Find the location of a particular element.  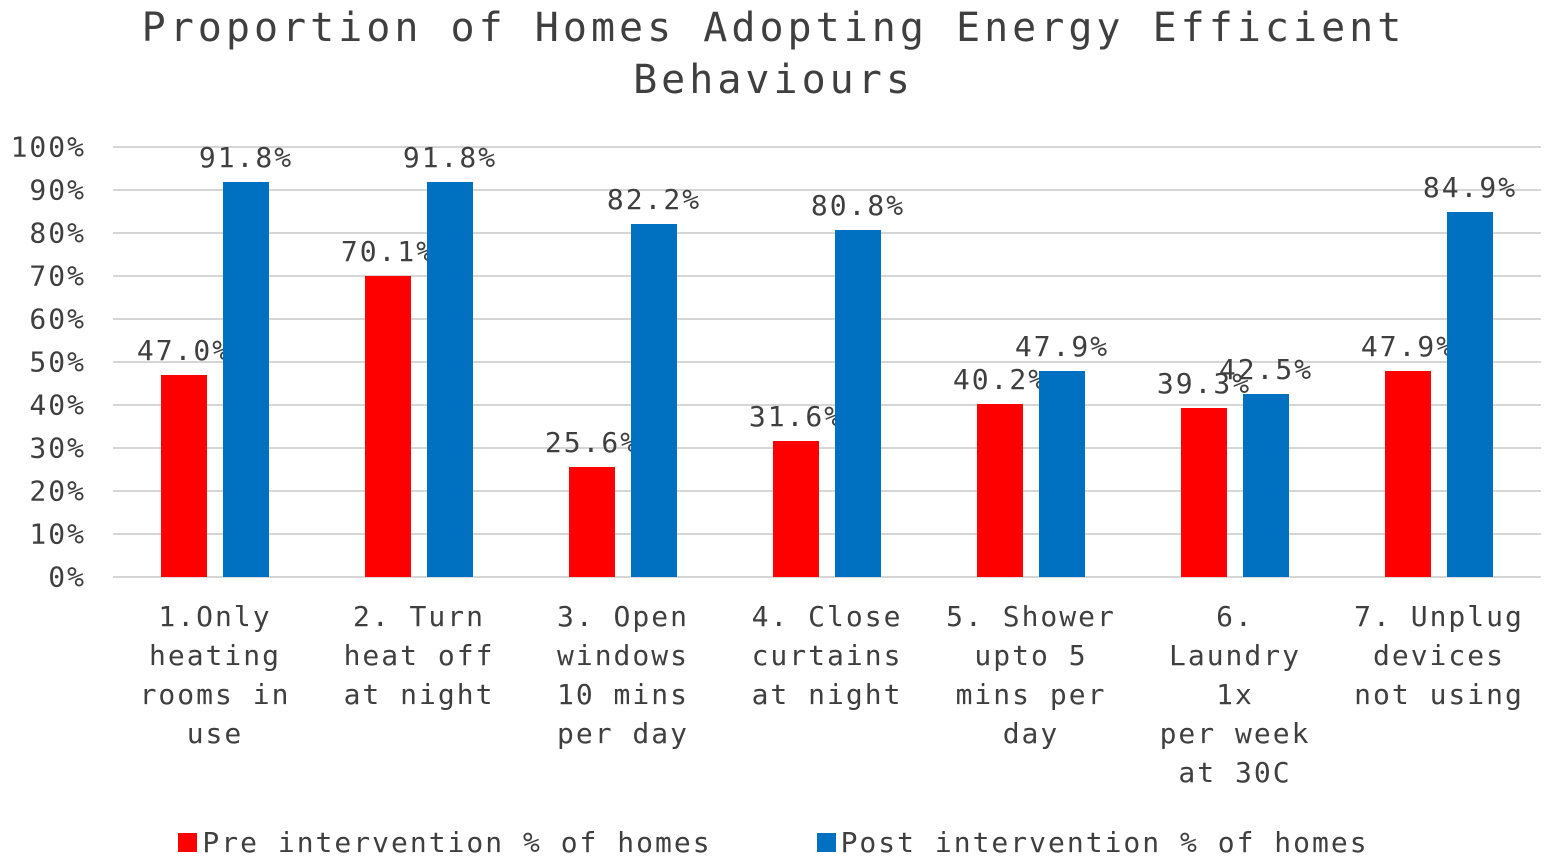

y-tick-100%: 100% is located at coordinates (48, 147).